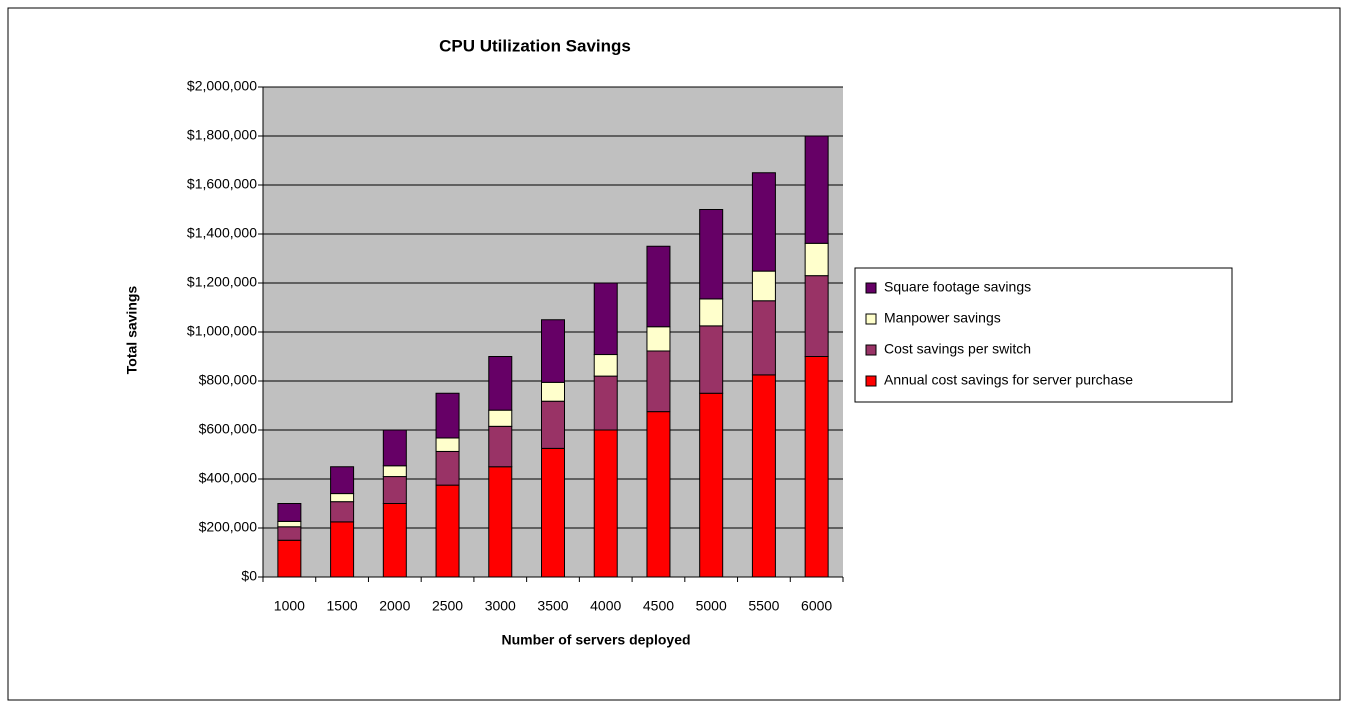 This screenshot has height=708, width=1350. What do you see at coordinates (942, 318) in the screenshot?
I see `legend-label: Manpower savings` at bounding box center [942, 318].